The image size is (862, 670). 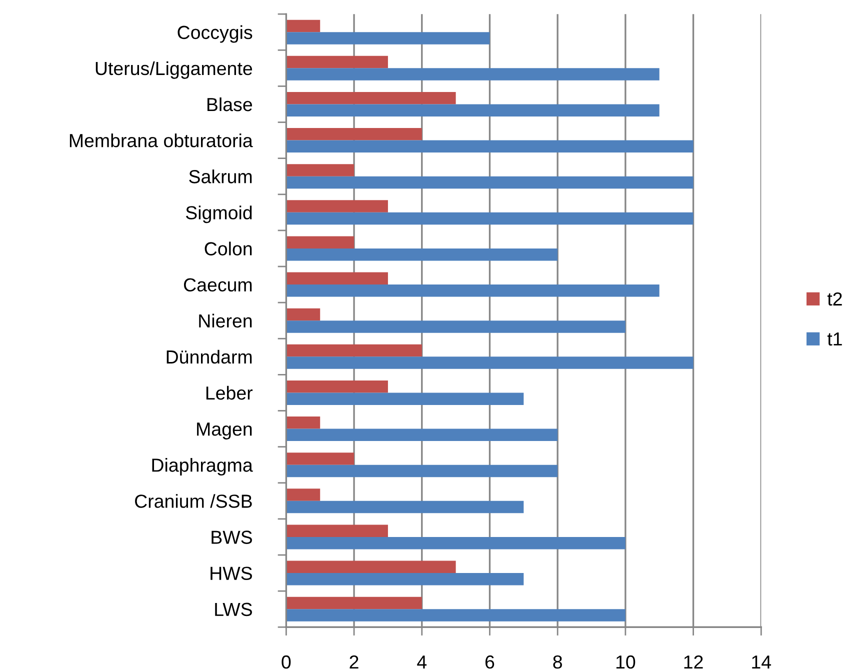 What do you see at coordinates (219, 215) in the screenshot?
I see `y-tick-label: Sigmoid` at bounding box center [219, 215].